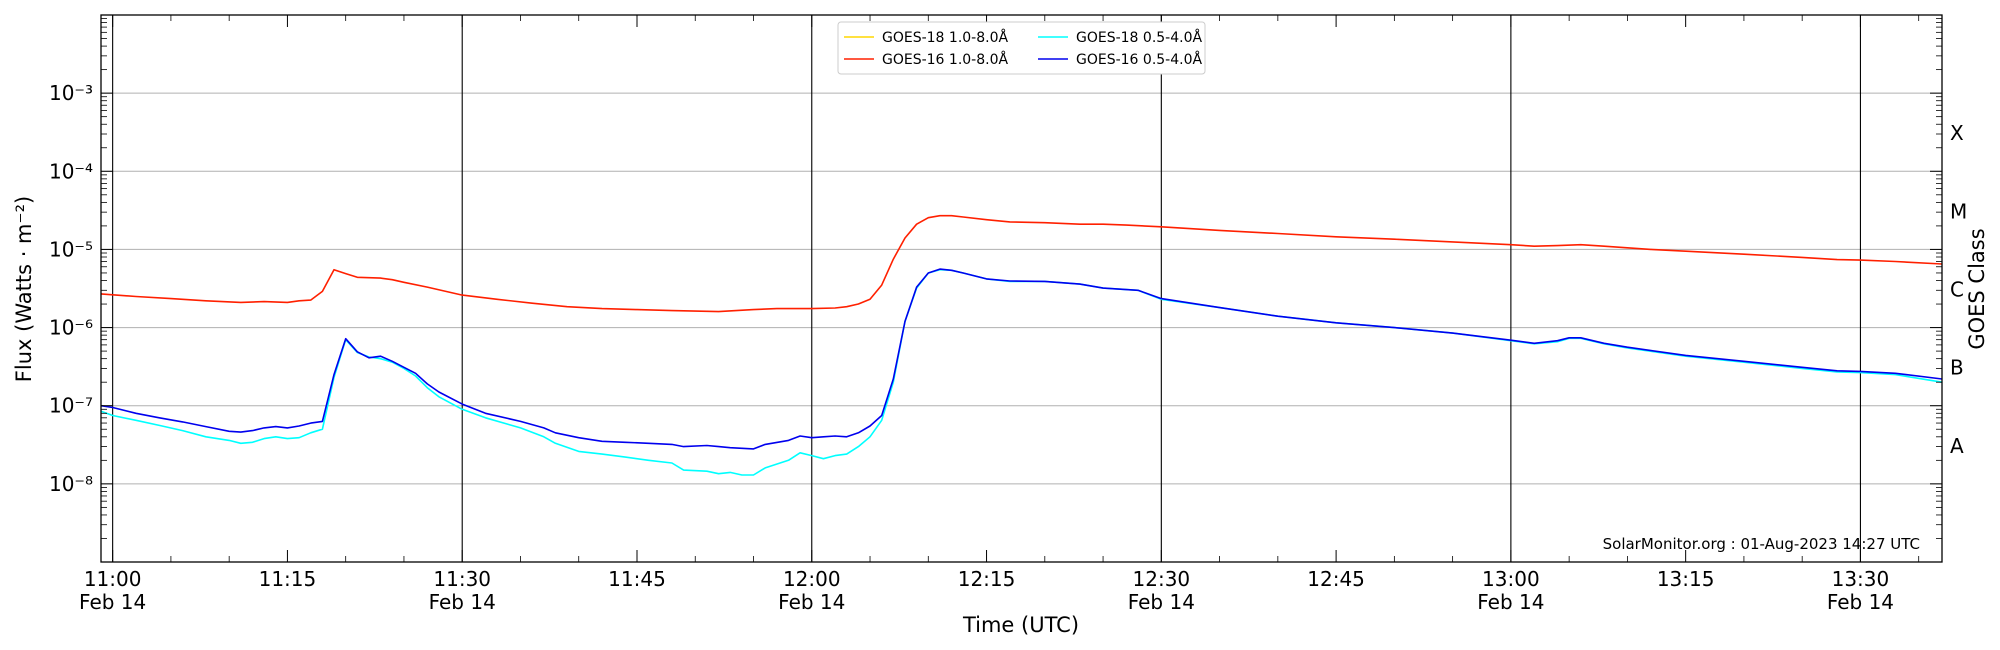  I want to click on x-tick-label: 12:30, so click(1162, 579).